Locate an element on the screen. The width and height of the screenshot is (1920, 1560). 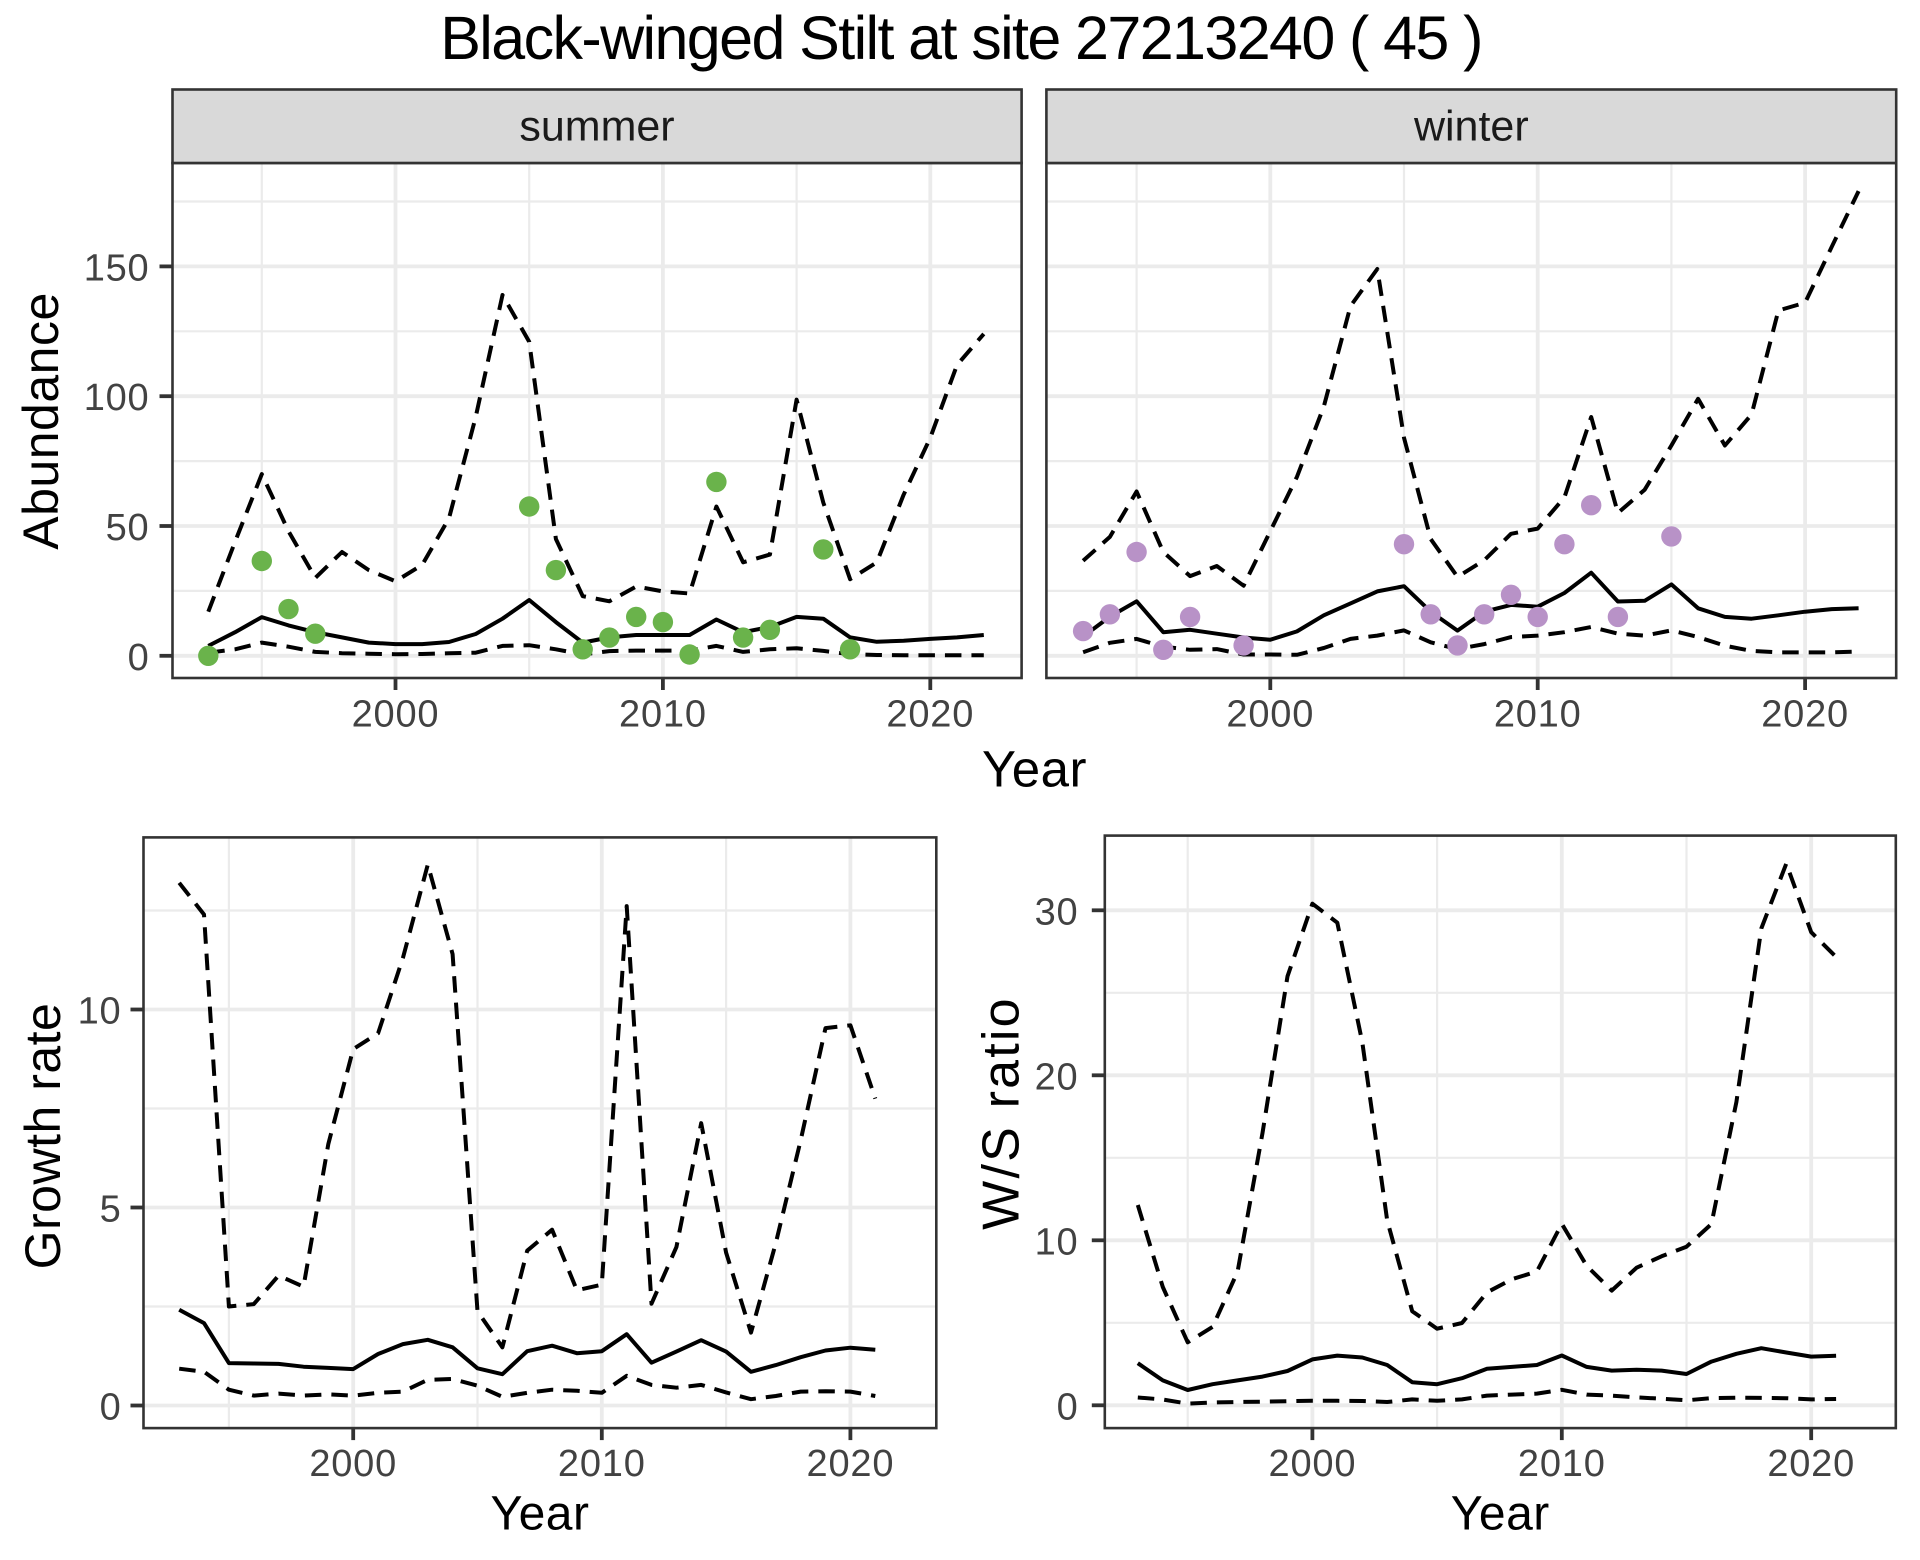
svg-text: Abundance is located at coordinates (41, 421).